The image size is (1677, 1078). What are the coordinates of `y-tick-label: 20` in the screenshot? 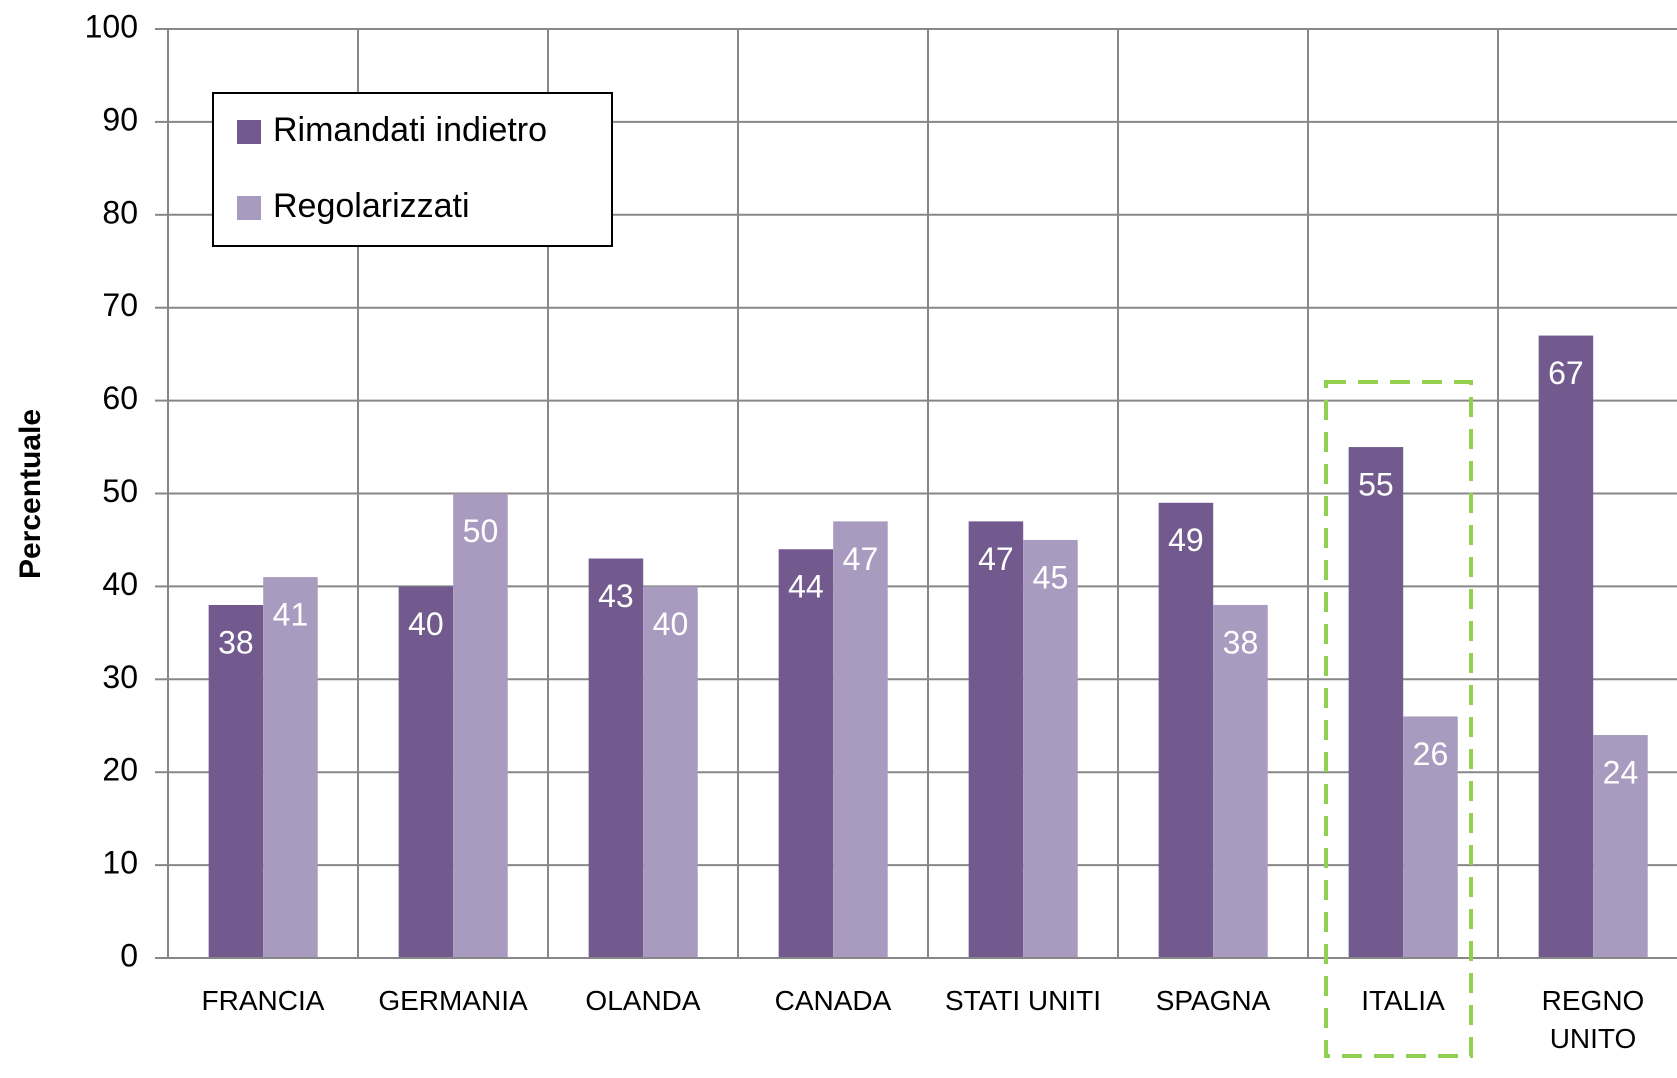 It's located at (120, 770).